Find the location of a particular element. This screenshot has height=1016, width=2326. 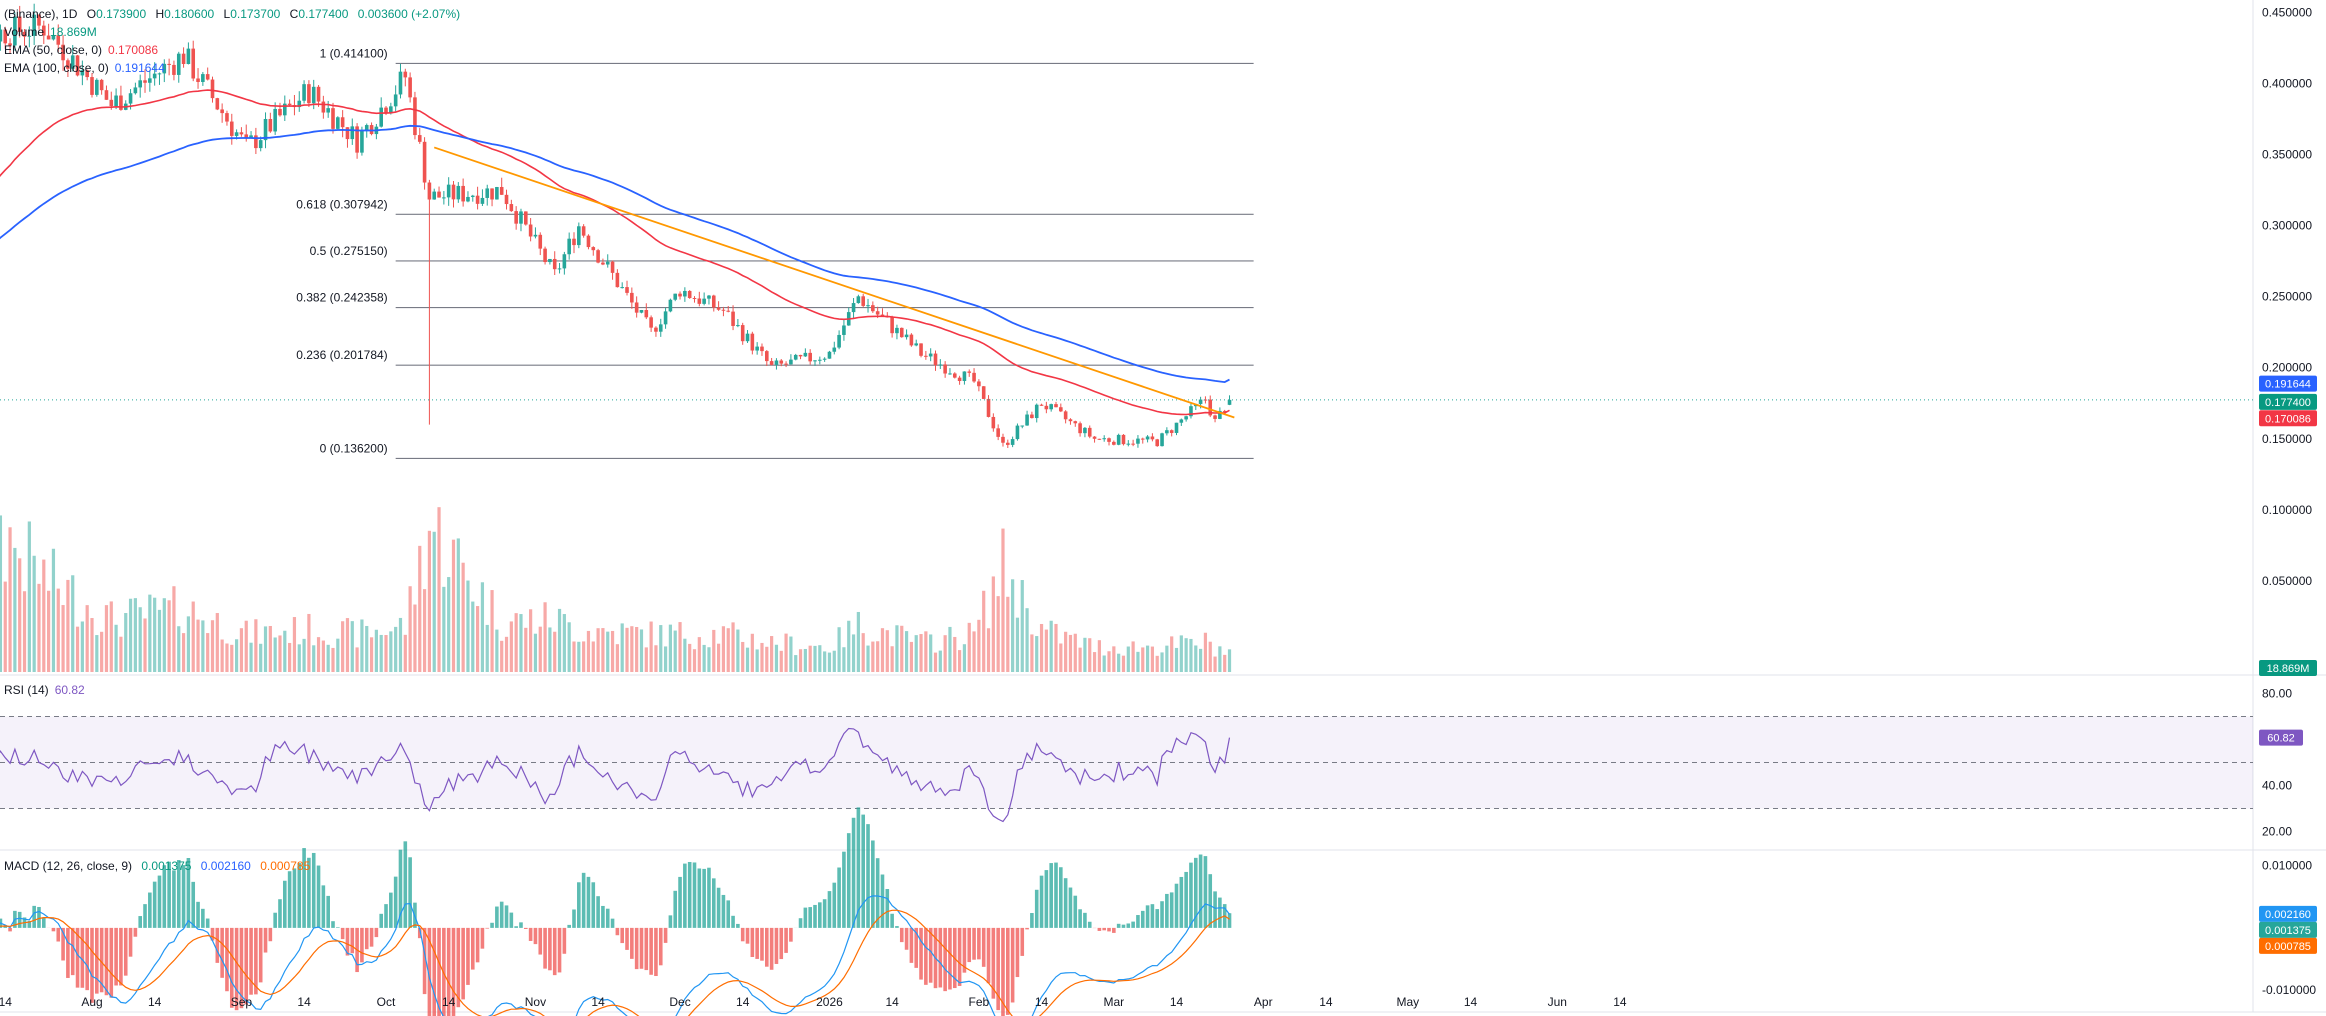

time-tick-label: Dec is located at coordinates (679, 1002).